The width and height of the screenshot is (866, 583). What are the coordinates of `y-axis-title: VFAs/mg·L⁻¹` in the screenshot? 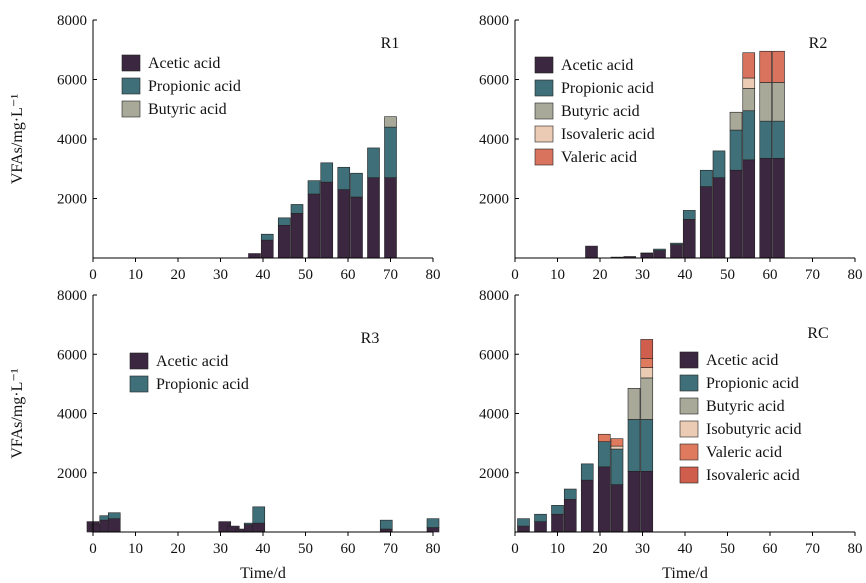 It's located at (17, 413).